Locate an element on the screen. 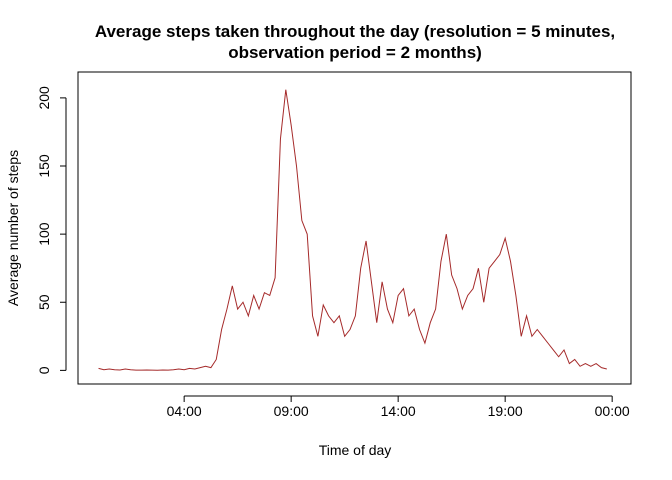 The image size is (672, 480). chart-title: observation period = 2 months) is located at coordinates (355, 52).